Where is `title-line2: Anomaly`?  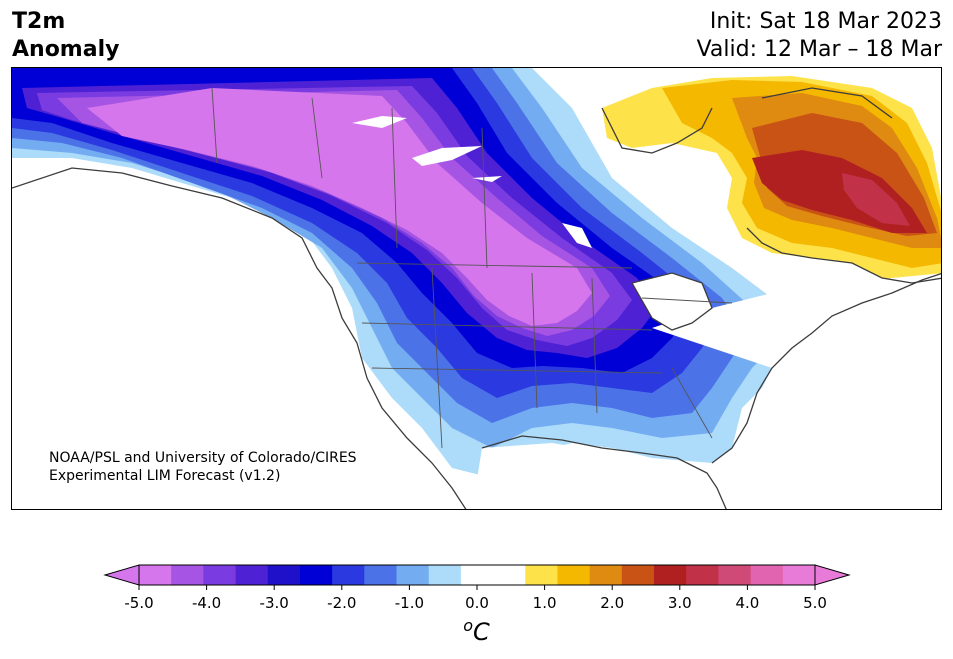
title-line2: Anomaly is located at coordinates (66, 49).